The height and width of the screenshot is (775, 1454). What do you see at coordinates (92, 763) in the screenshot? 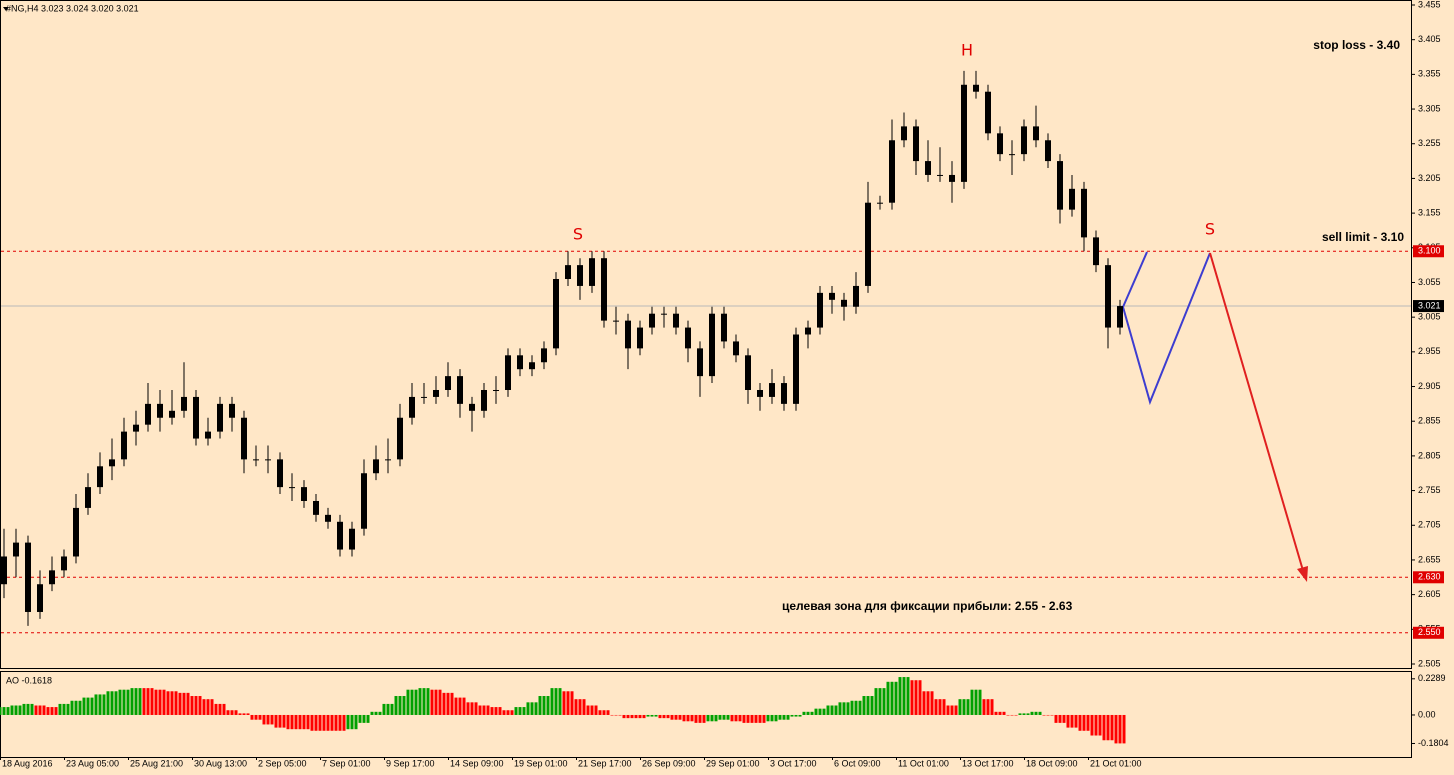
I see `x-tick-label: 23 Aug 05:00` at bounding box center [92, 763].